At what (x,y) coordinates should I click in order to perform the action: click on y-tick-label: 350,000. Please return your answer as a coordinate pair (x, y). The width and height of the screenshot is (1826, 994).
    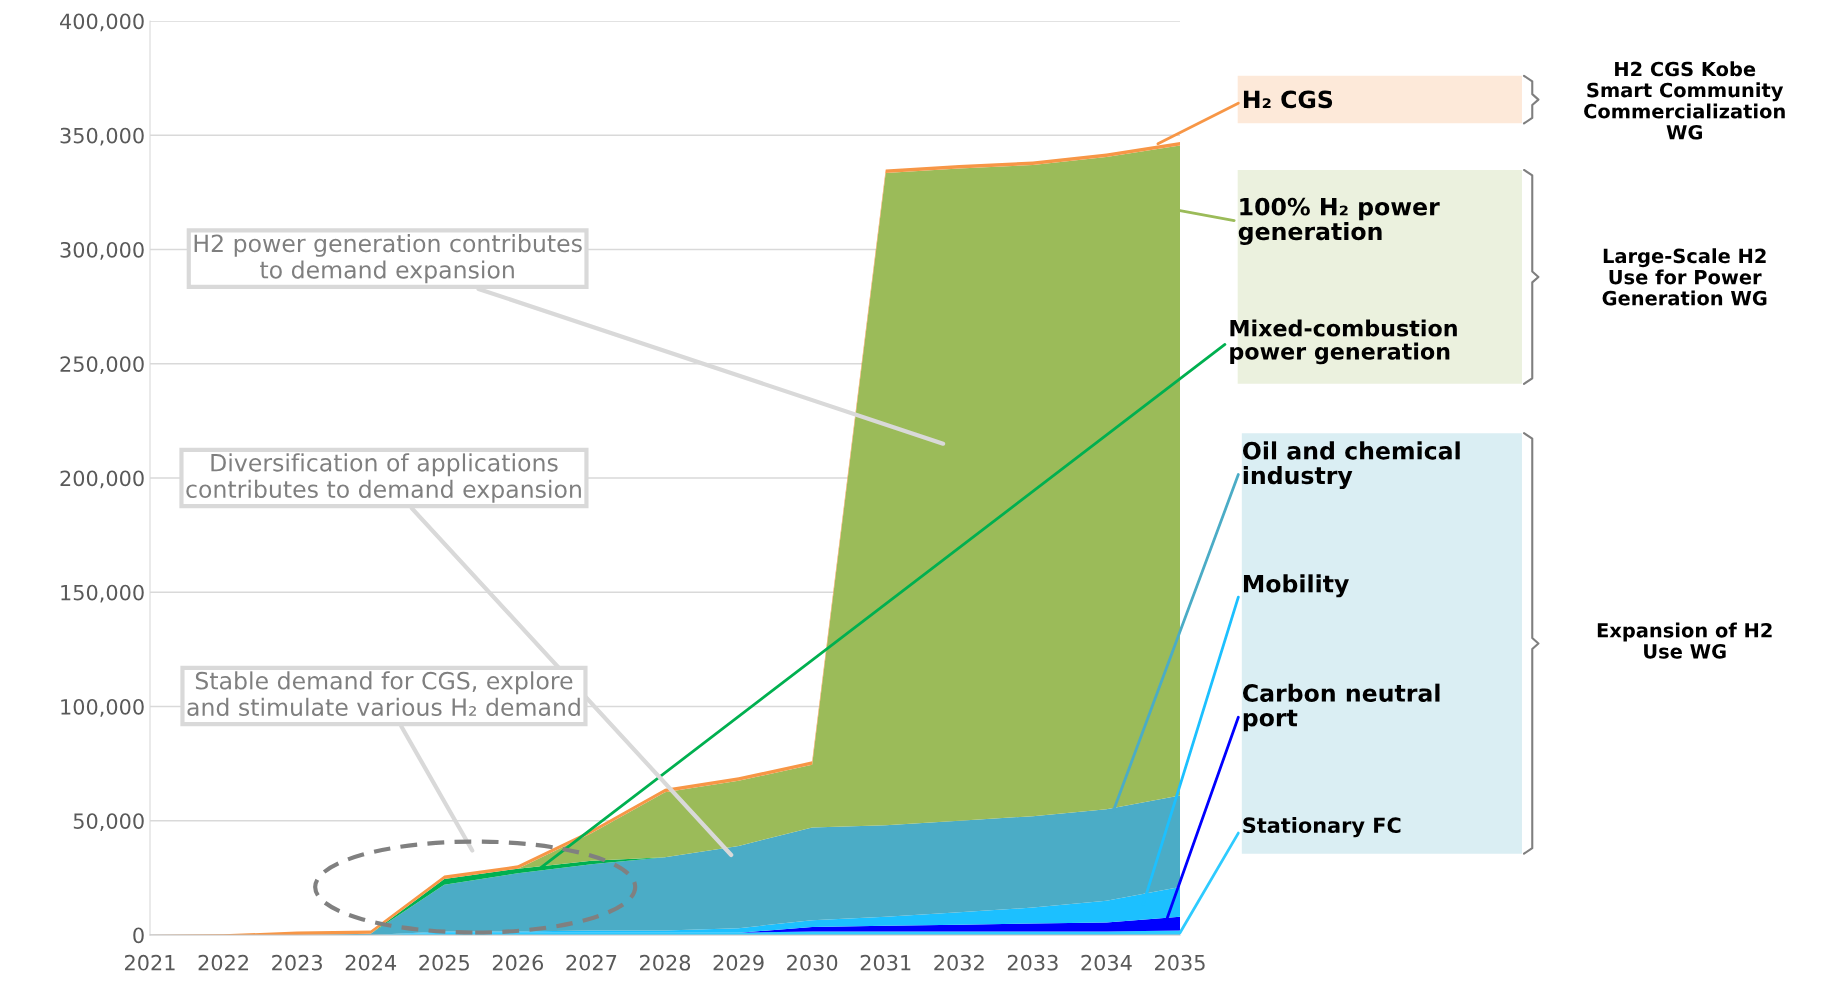
    Looking at the image, I should click on (102, 136).